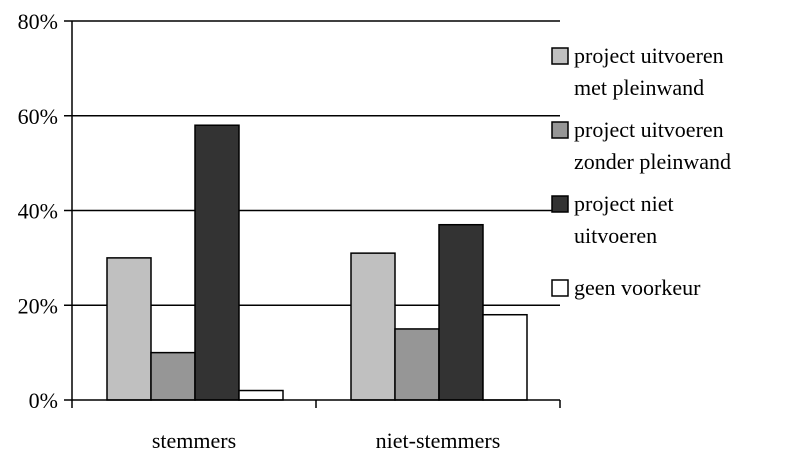 The height and width of the screenshot is (452, 790). What do you see at coordinates (38, 305) in the screenshot?
I see `y-tick-label: 20%` at bounding box center [38, 305].